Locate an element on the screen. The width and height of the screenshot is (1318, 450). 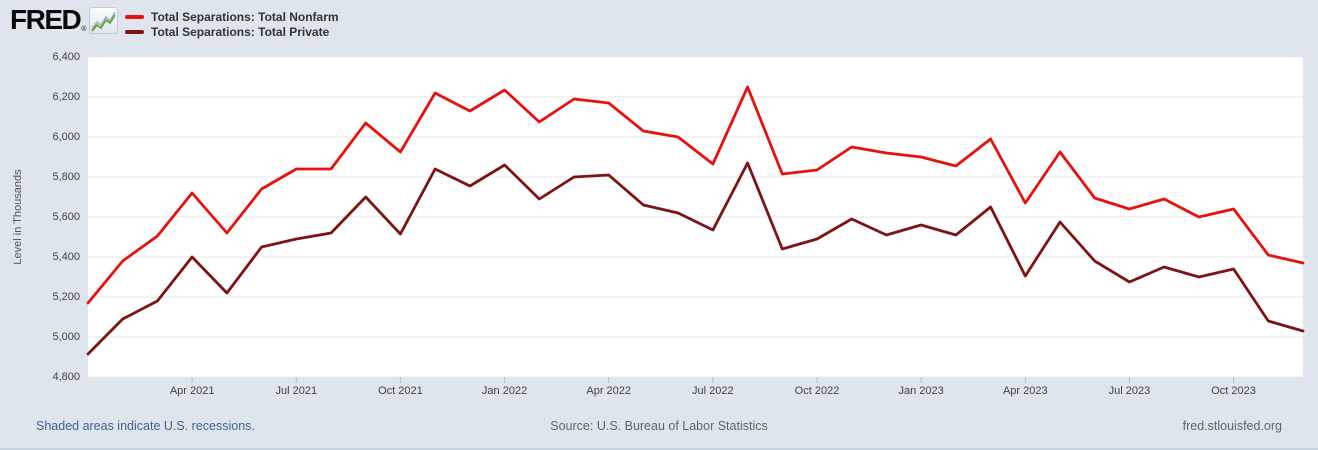
nonfarm-series-swatch is located at coordinates (134, 16).